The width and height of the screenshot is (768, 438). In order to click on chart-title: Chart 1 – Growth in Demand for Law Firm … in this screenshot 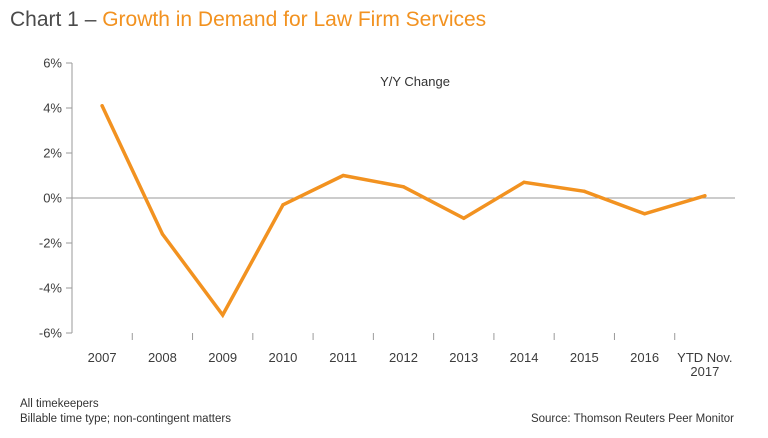, I will do `click(248, 20)`.